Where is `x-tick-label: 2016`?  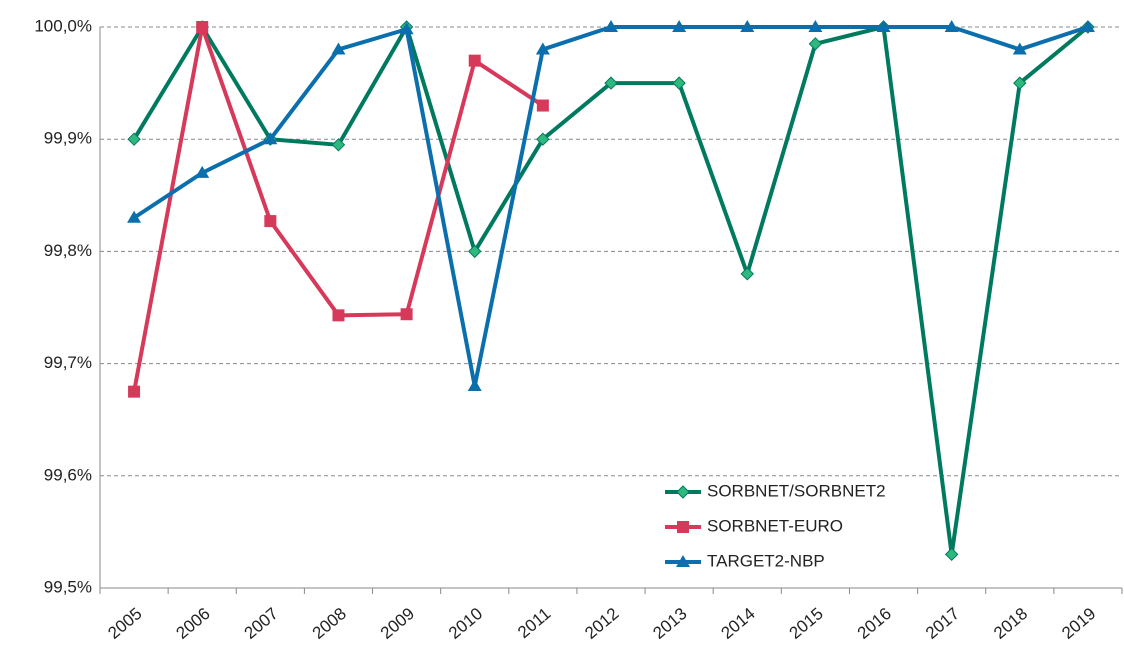
x-tick-label: 2016 is located at coordinates (874, 623).